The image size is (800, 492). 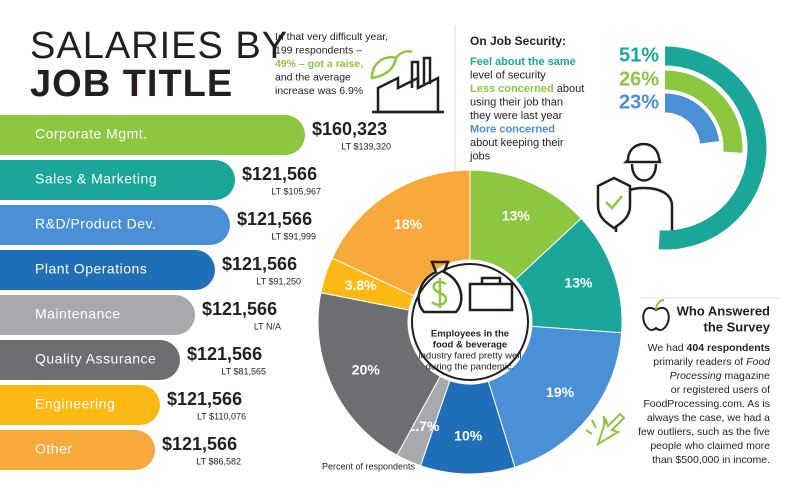 What do you see at coordinates (470, 334) in the screenshot?
I see `center-text: Employees in the` at bounding box center [470, 334].